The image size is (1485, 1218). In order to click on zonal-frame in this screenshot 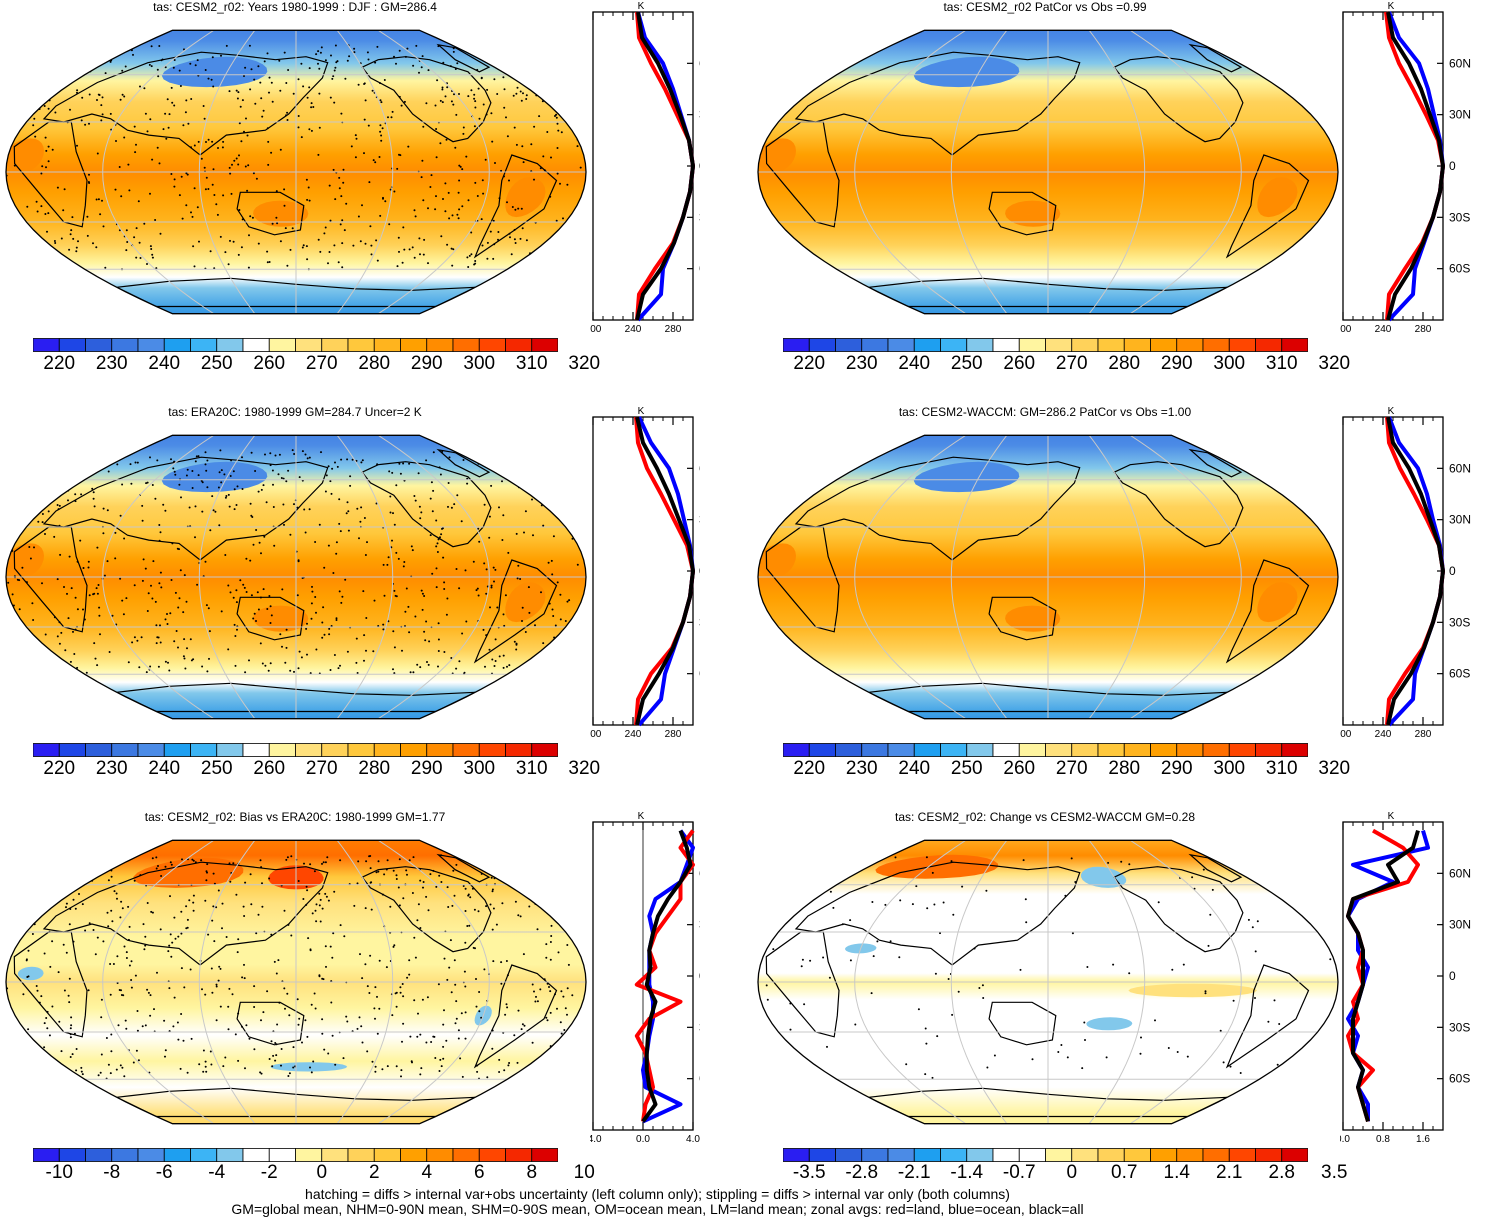, I will do `click(643, 571)`.